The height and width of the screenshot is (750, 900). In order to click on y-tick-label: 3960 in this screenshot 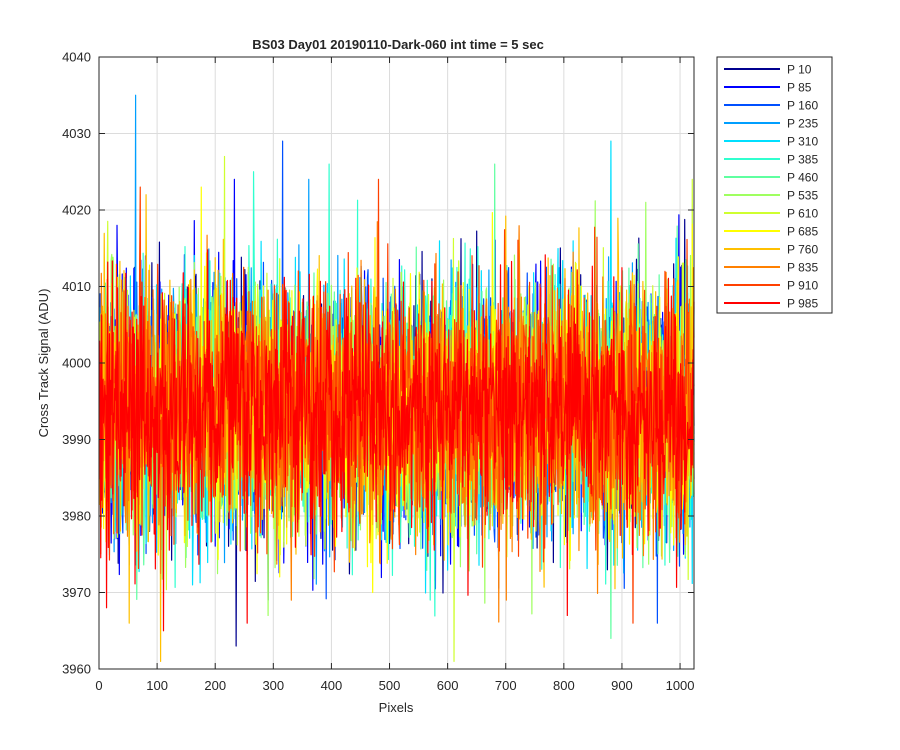, I will do `click(76, 669)`.